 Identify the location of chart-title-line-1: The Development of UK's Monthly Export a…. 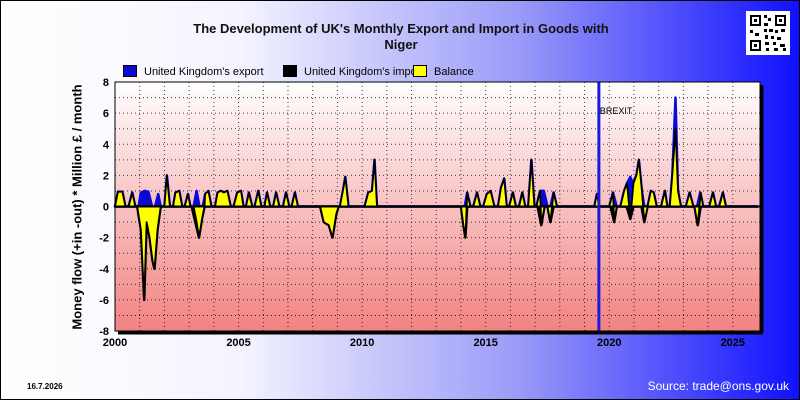
(401, 28).